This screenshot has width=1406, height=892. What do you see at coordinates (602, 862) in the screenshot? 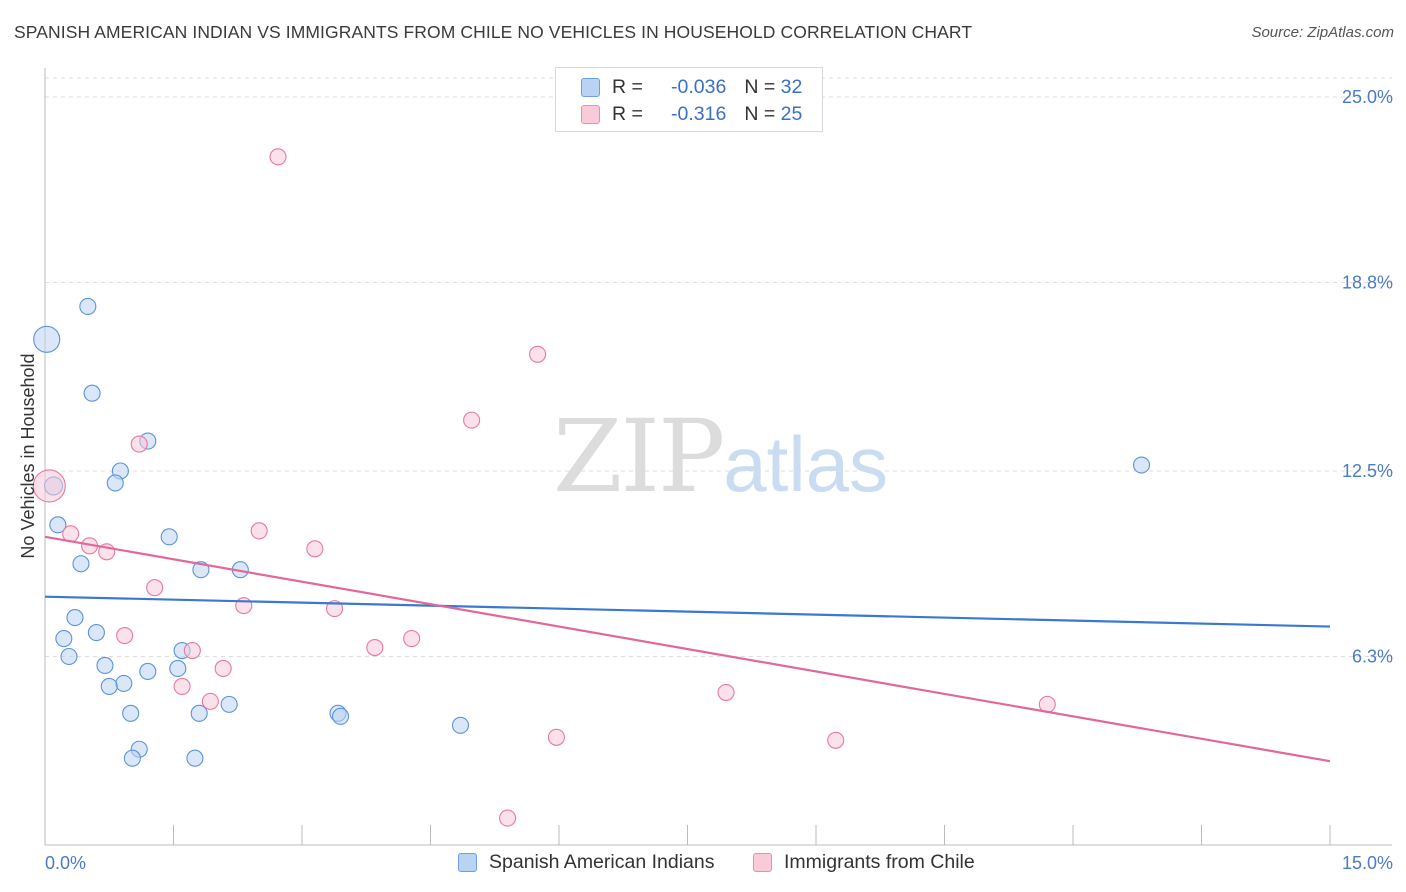
I see `series-legend-label: Spanish American Indians` at bounding box center [602, 862].